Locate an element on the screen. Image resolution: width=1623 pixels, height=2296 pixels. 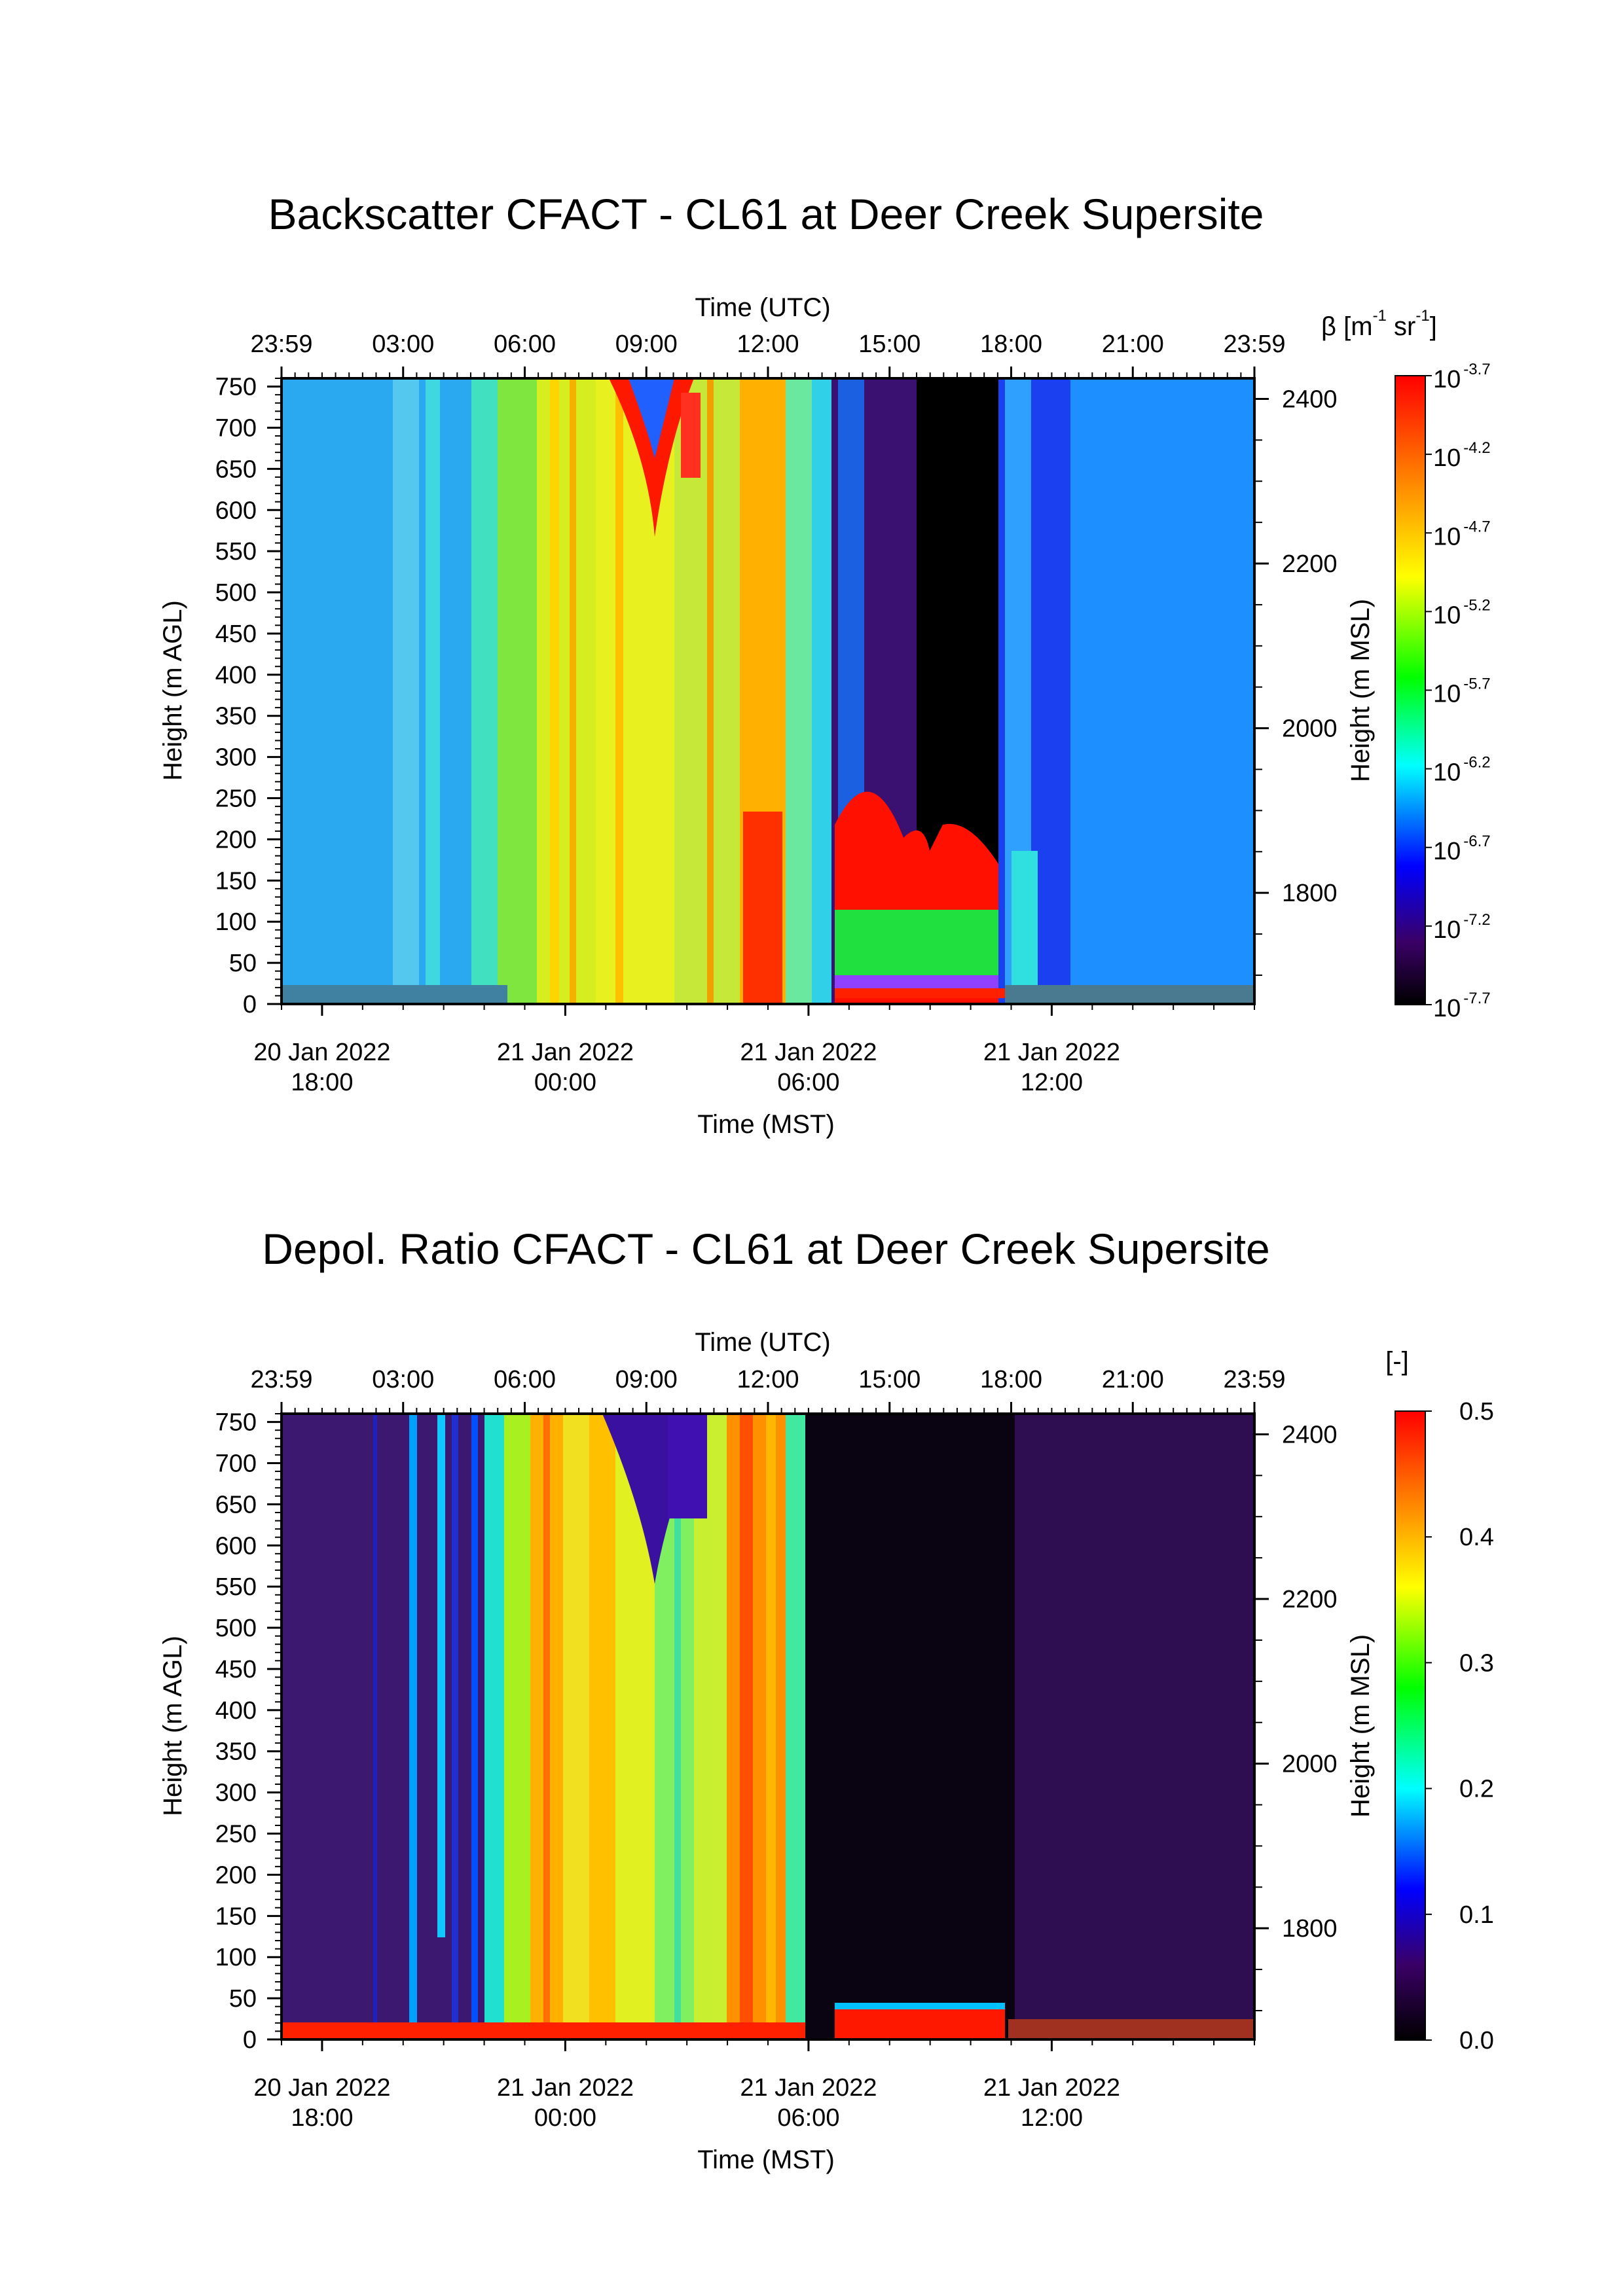
y-right-tick-label: 1800 is located at coordinates (1310, 1929).